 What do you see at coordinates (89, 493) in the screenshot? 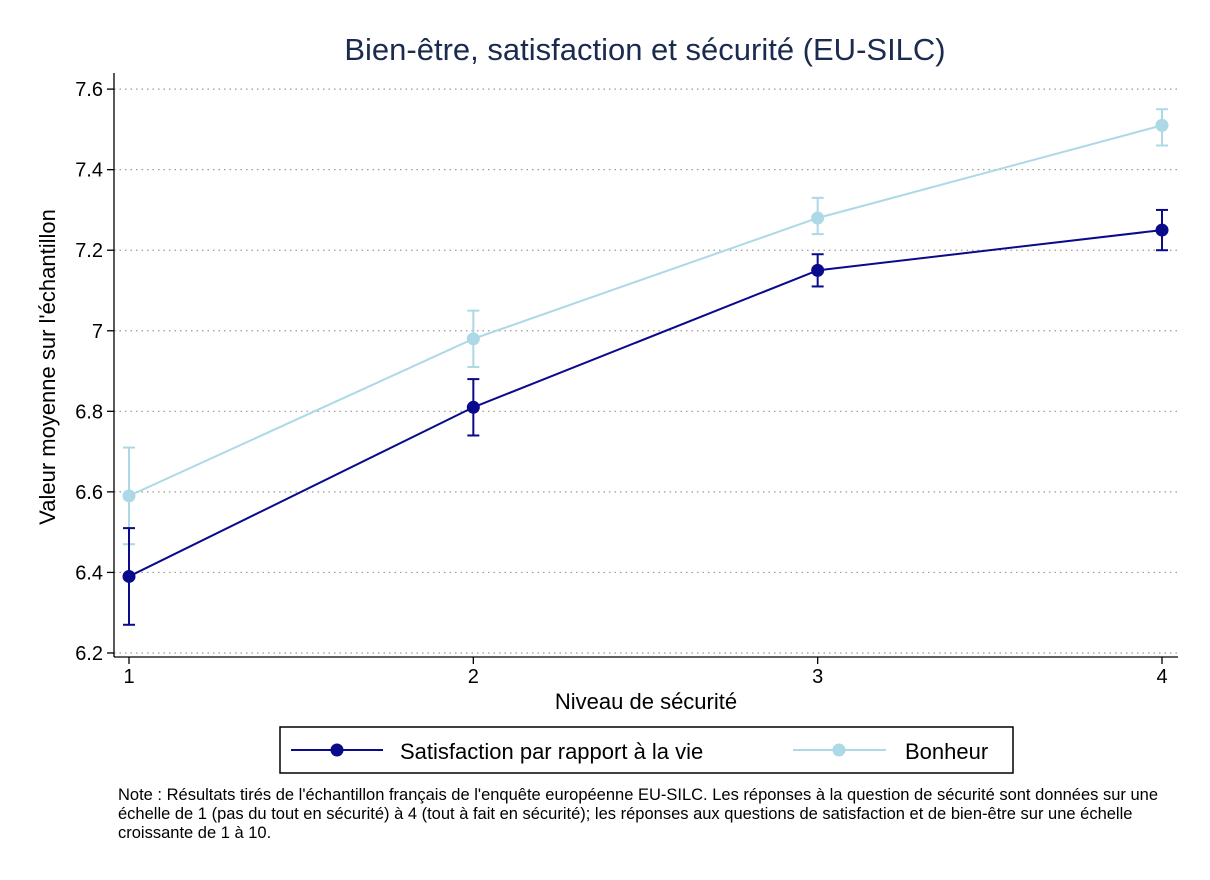
I see `y-tick-label-2: 6.6` at bounding box center [89, 493].